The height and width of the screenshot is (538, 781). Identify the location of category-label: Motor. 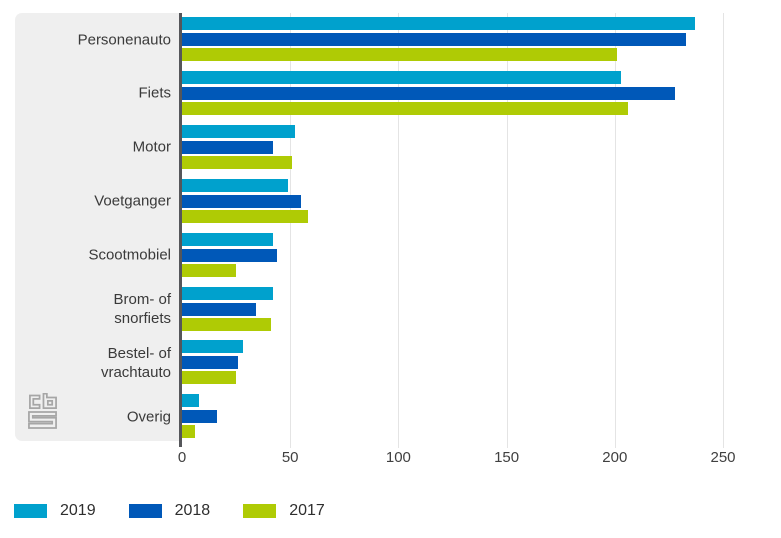
(151, 147).